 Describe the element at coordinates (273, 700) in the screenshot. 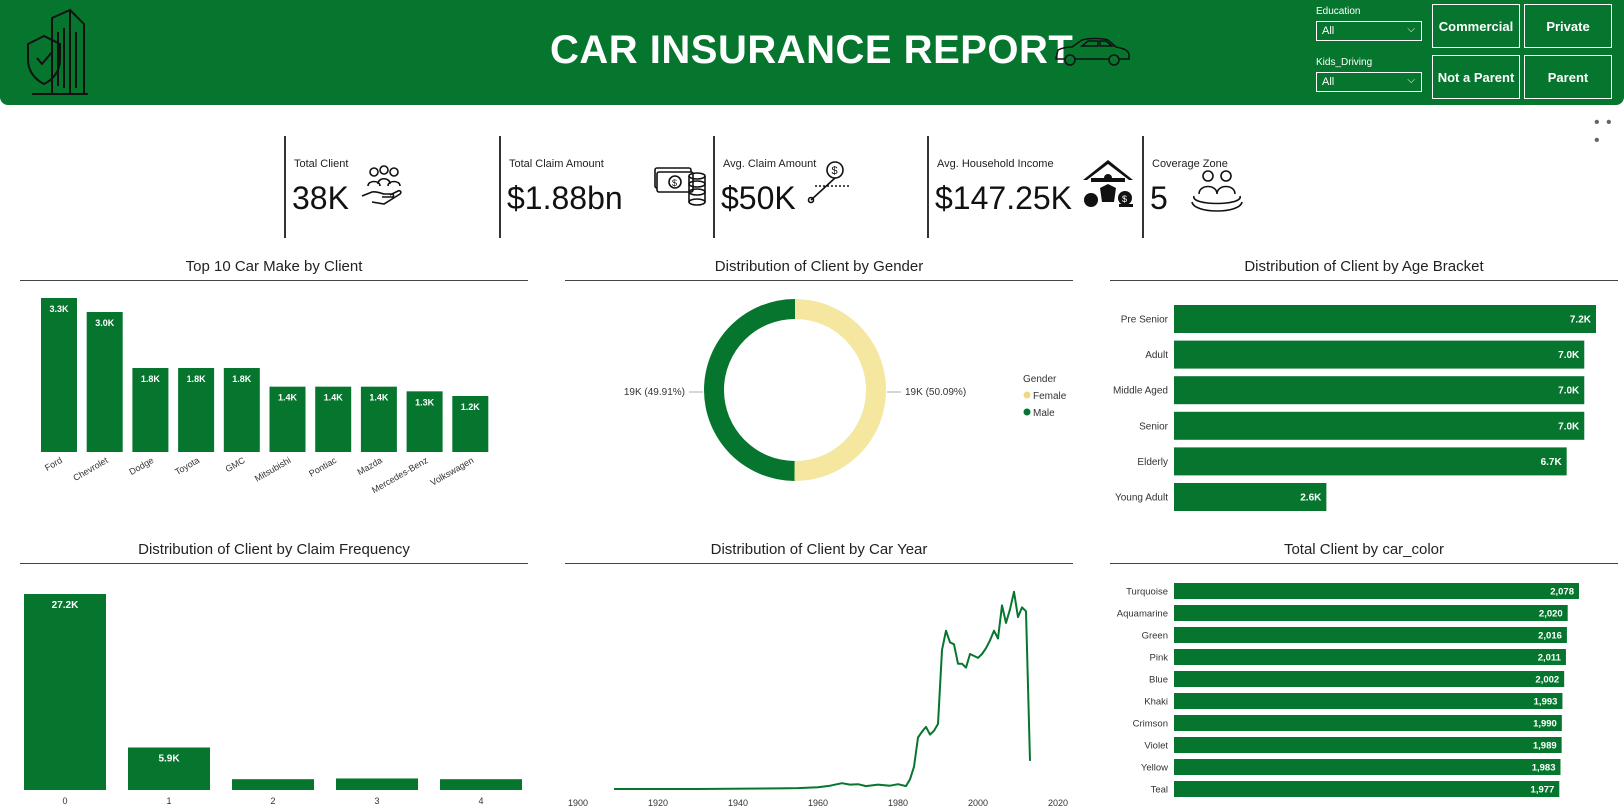

I see `claim-frequency-bar-chart: 27.2K 0 5.9K 1 2 3 4` at that location.